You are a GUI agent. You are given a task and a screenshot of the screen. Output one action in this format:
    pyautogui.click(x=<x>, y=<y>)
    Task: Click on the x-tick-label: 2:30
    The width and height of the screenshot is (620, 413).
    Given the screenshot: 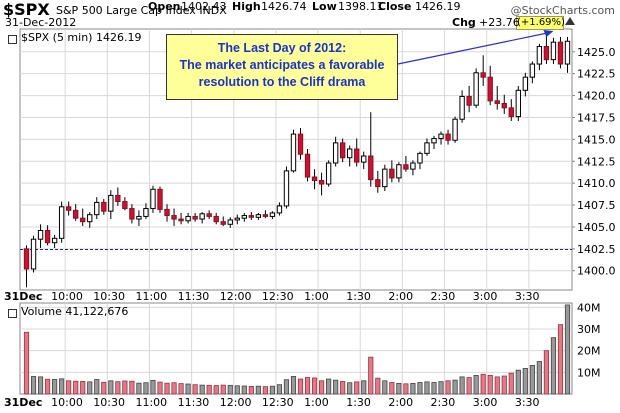 What is the action you would take?
    pyautogui.click(x=443, y=296)
    